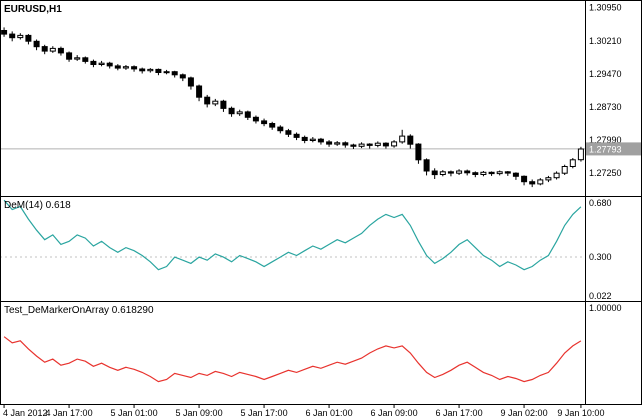 The image size is (642, 420). I want to click on svg-text: 1.30210, so click(605, 41).